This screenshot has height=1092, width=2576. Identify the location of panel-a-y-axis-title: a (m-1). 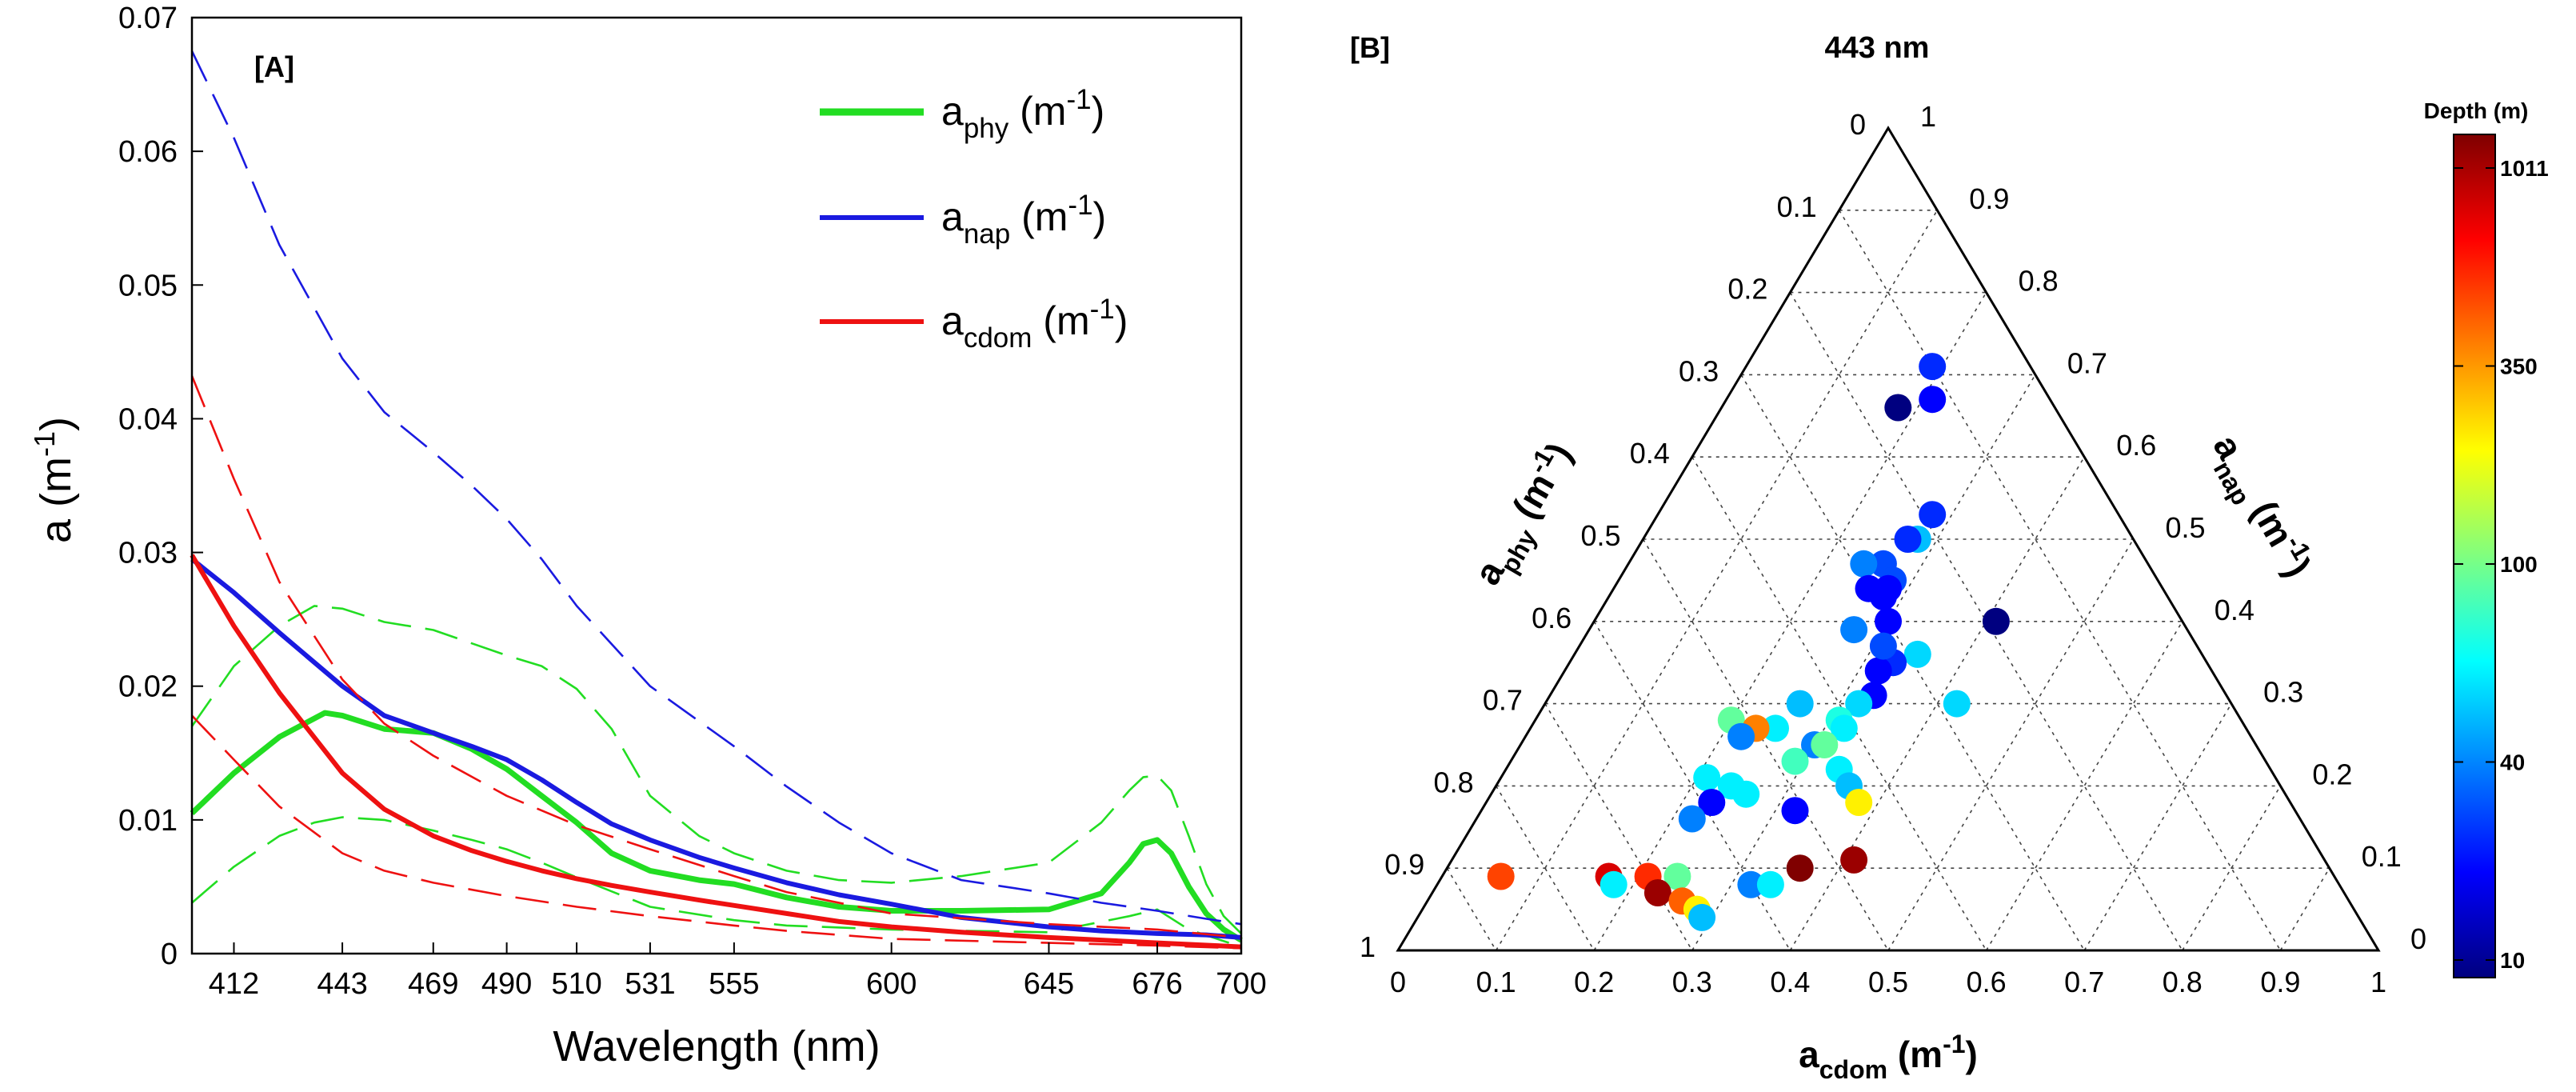
(54, 480).